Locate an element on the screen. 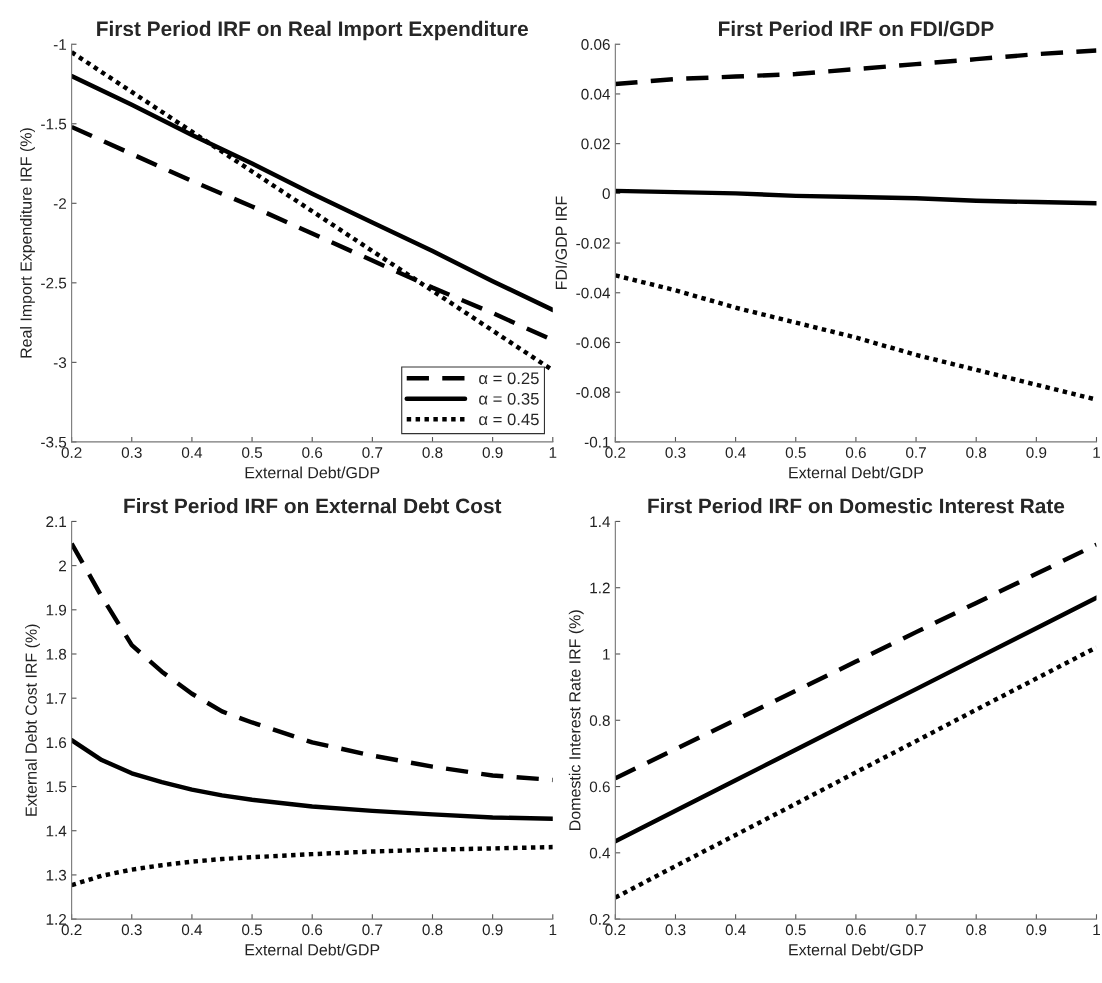  y-tick-label: 1 is located at coordinates (606, 654).